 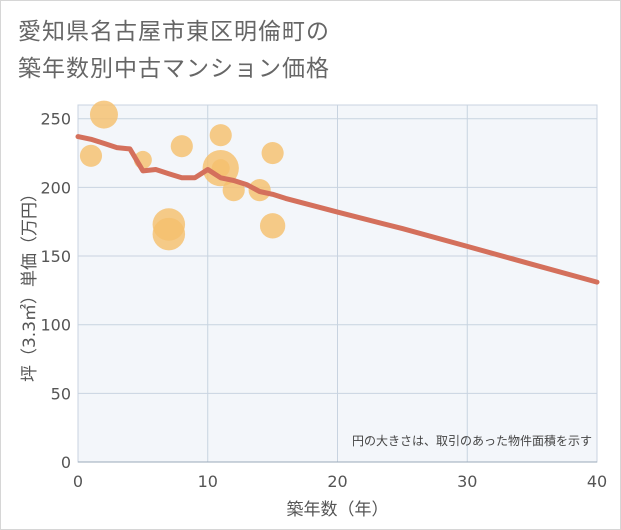 I want to click on y-axis-label: 坪（3.3㎡）単価（万円）, so click(x=30, y=283).